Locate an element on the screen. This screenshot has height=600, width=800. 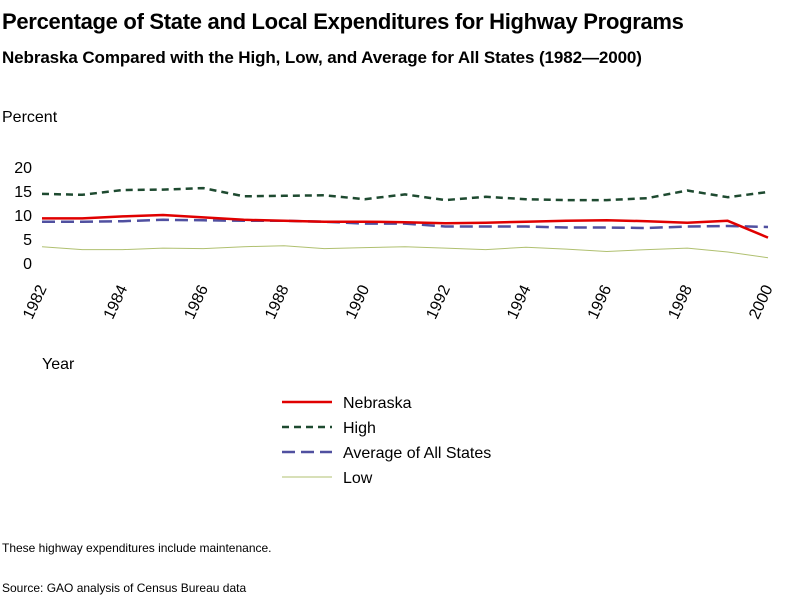
x-axis-label: Year is located at coordinates (58, 364).